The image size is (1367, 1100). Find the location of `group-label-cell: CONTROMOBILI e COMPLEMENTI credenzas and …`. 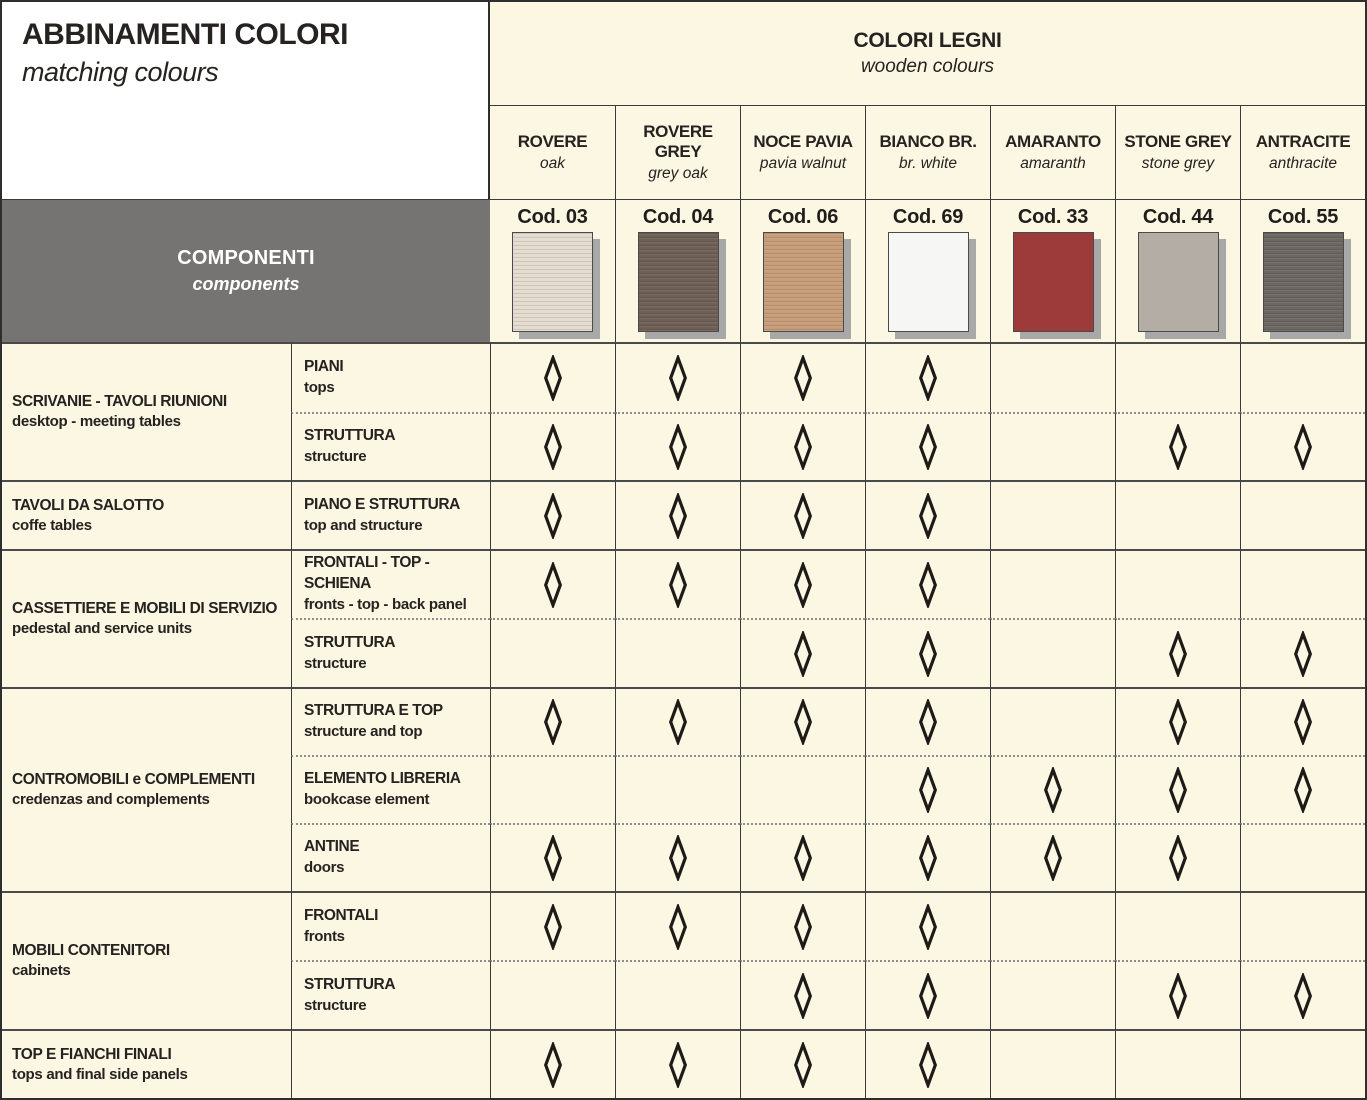

group-label-cell: CONTROMOBILI e COMPLEMENTI credenzas and … is located at coordinates (146, 789).